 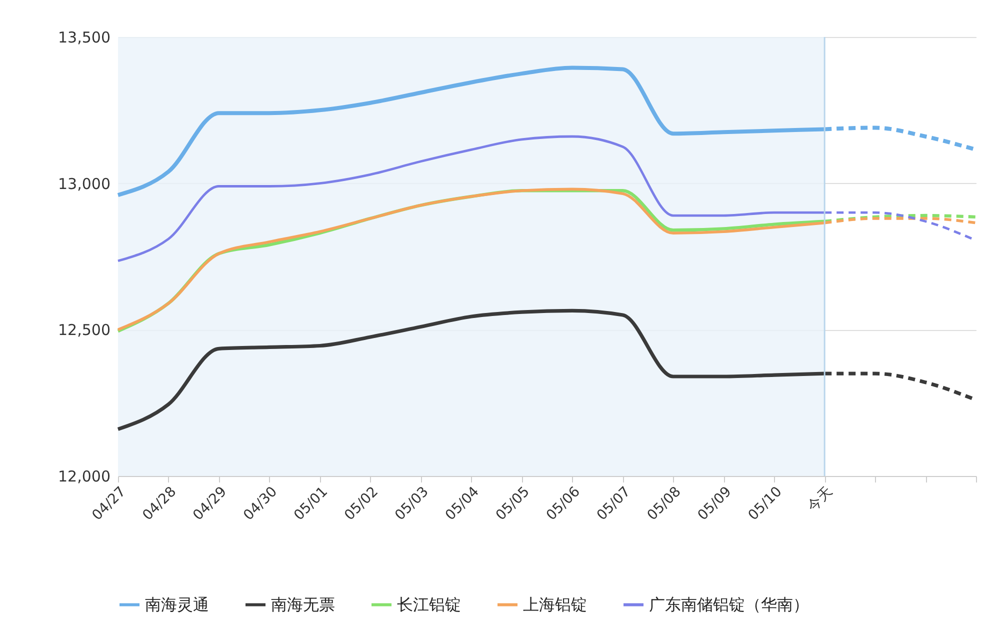 What do you see at coordinates (303, 604) in the screenshot?
I see `legend-label: 南海无票` at bounding box center [303, 604].